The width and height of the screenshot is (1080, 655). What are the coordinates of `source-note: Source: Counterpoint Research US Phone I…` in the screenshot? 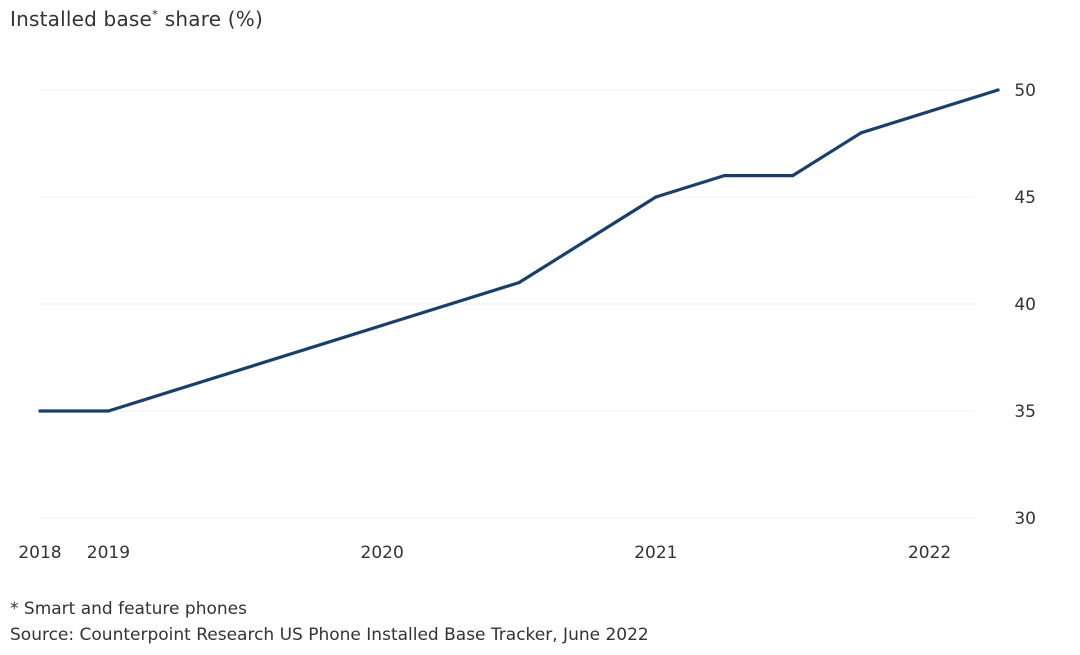 It's located at (329, 635).